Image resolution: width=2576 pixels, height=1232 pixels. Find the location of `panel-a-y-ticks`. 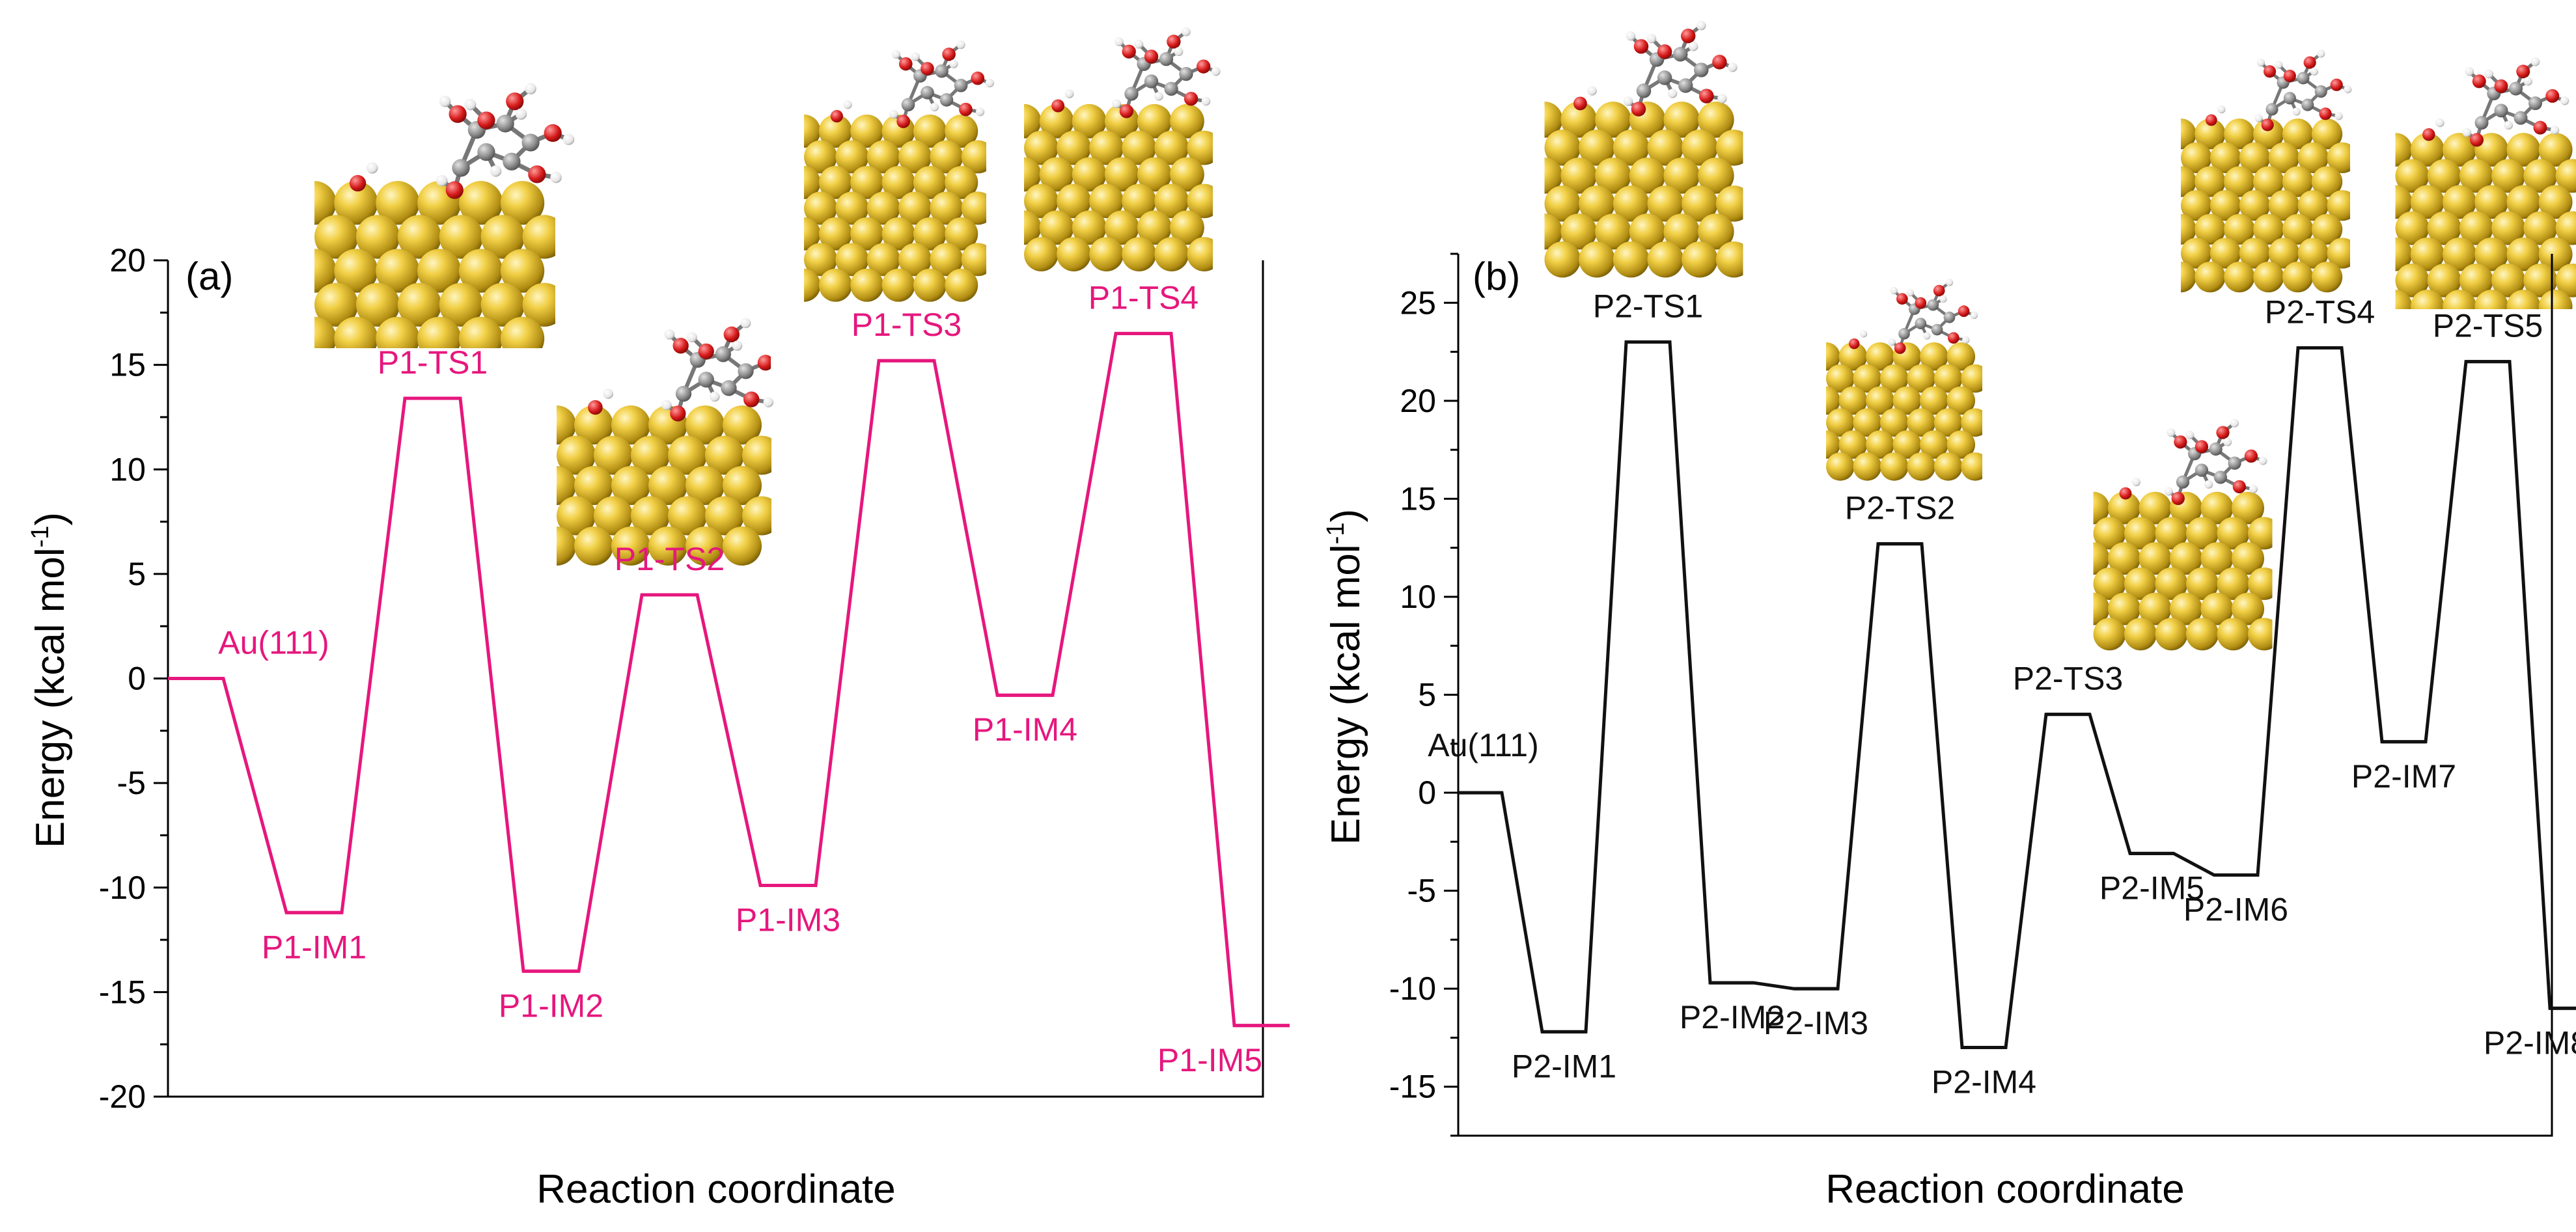

panel-a-y-ticks is located at coordinates (161, 678).